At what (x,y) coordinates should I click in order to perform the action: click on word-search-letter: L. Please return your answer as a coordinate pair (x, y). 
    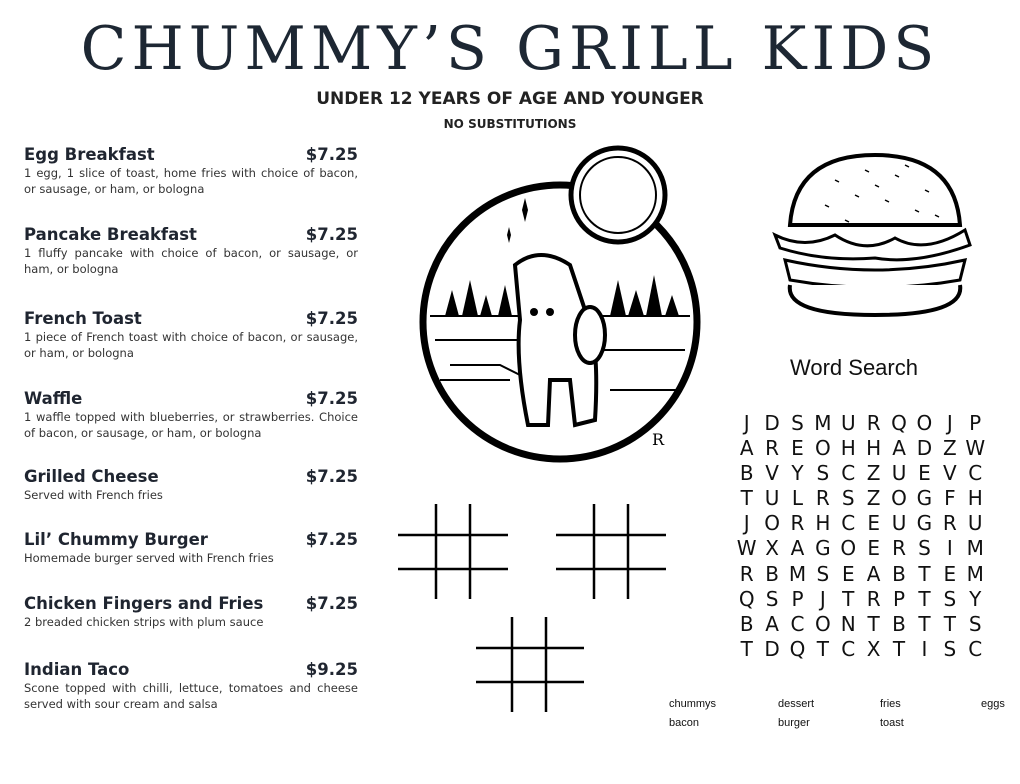
    Looking at the image, I should click on (797, 498).